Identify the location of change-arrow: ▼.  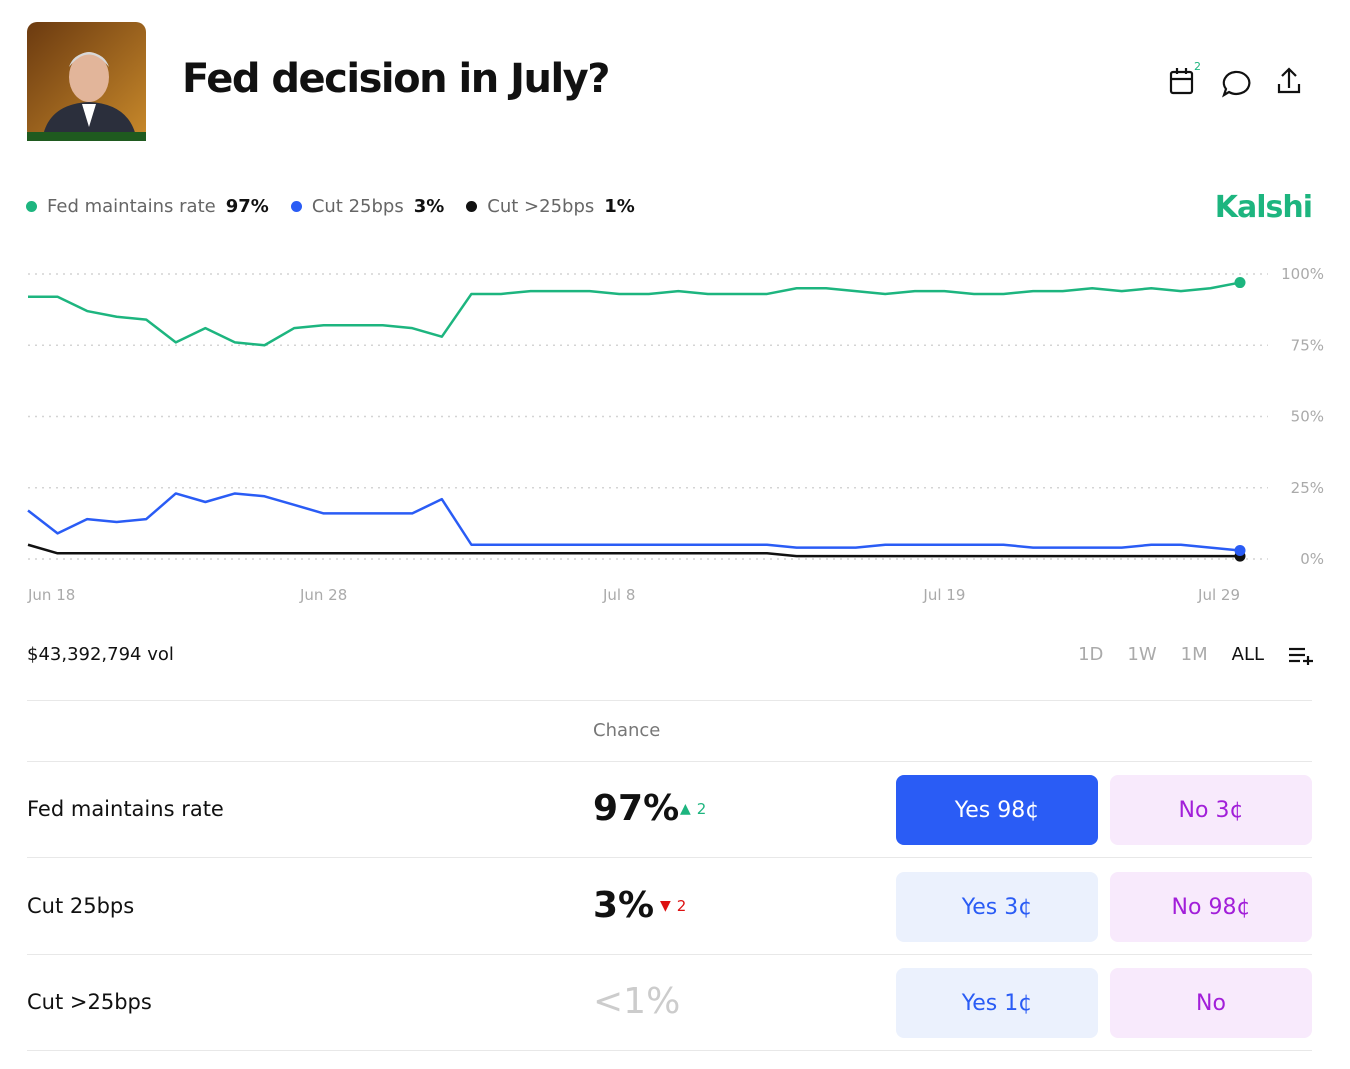
(665, 906).